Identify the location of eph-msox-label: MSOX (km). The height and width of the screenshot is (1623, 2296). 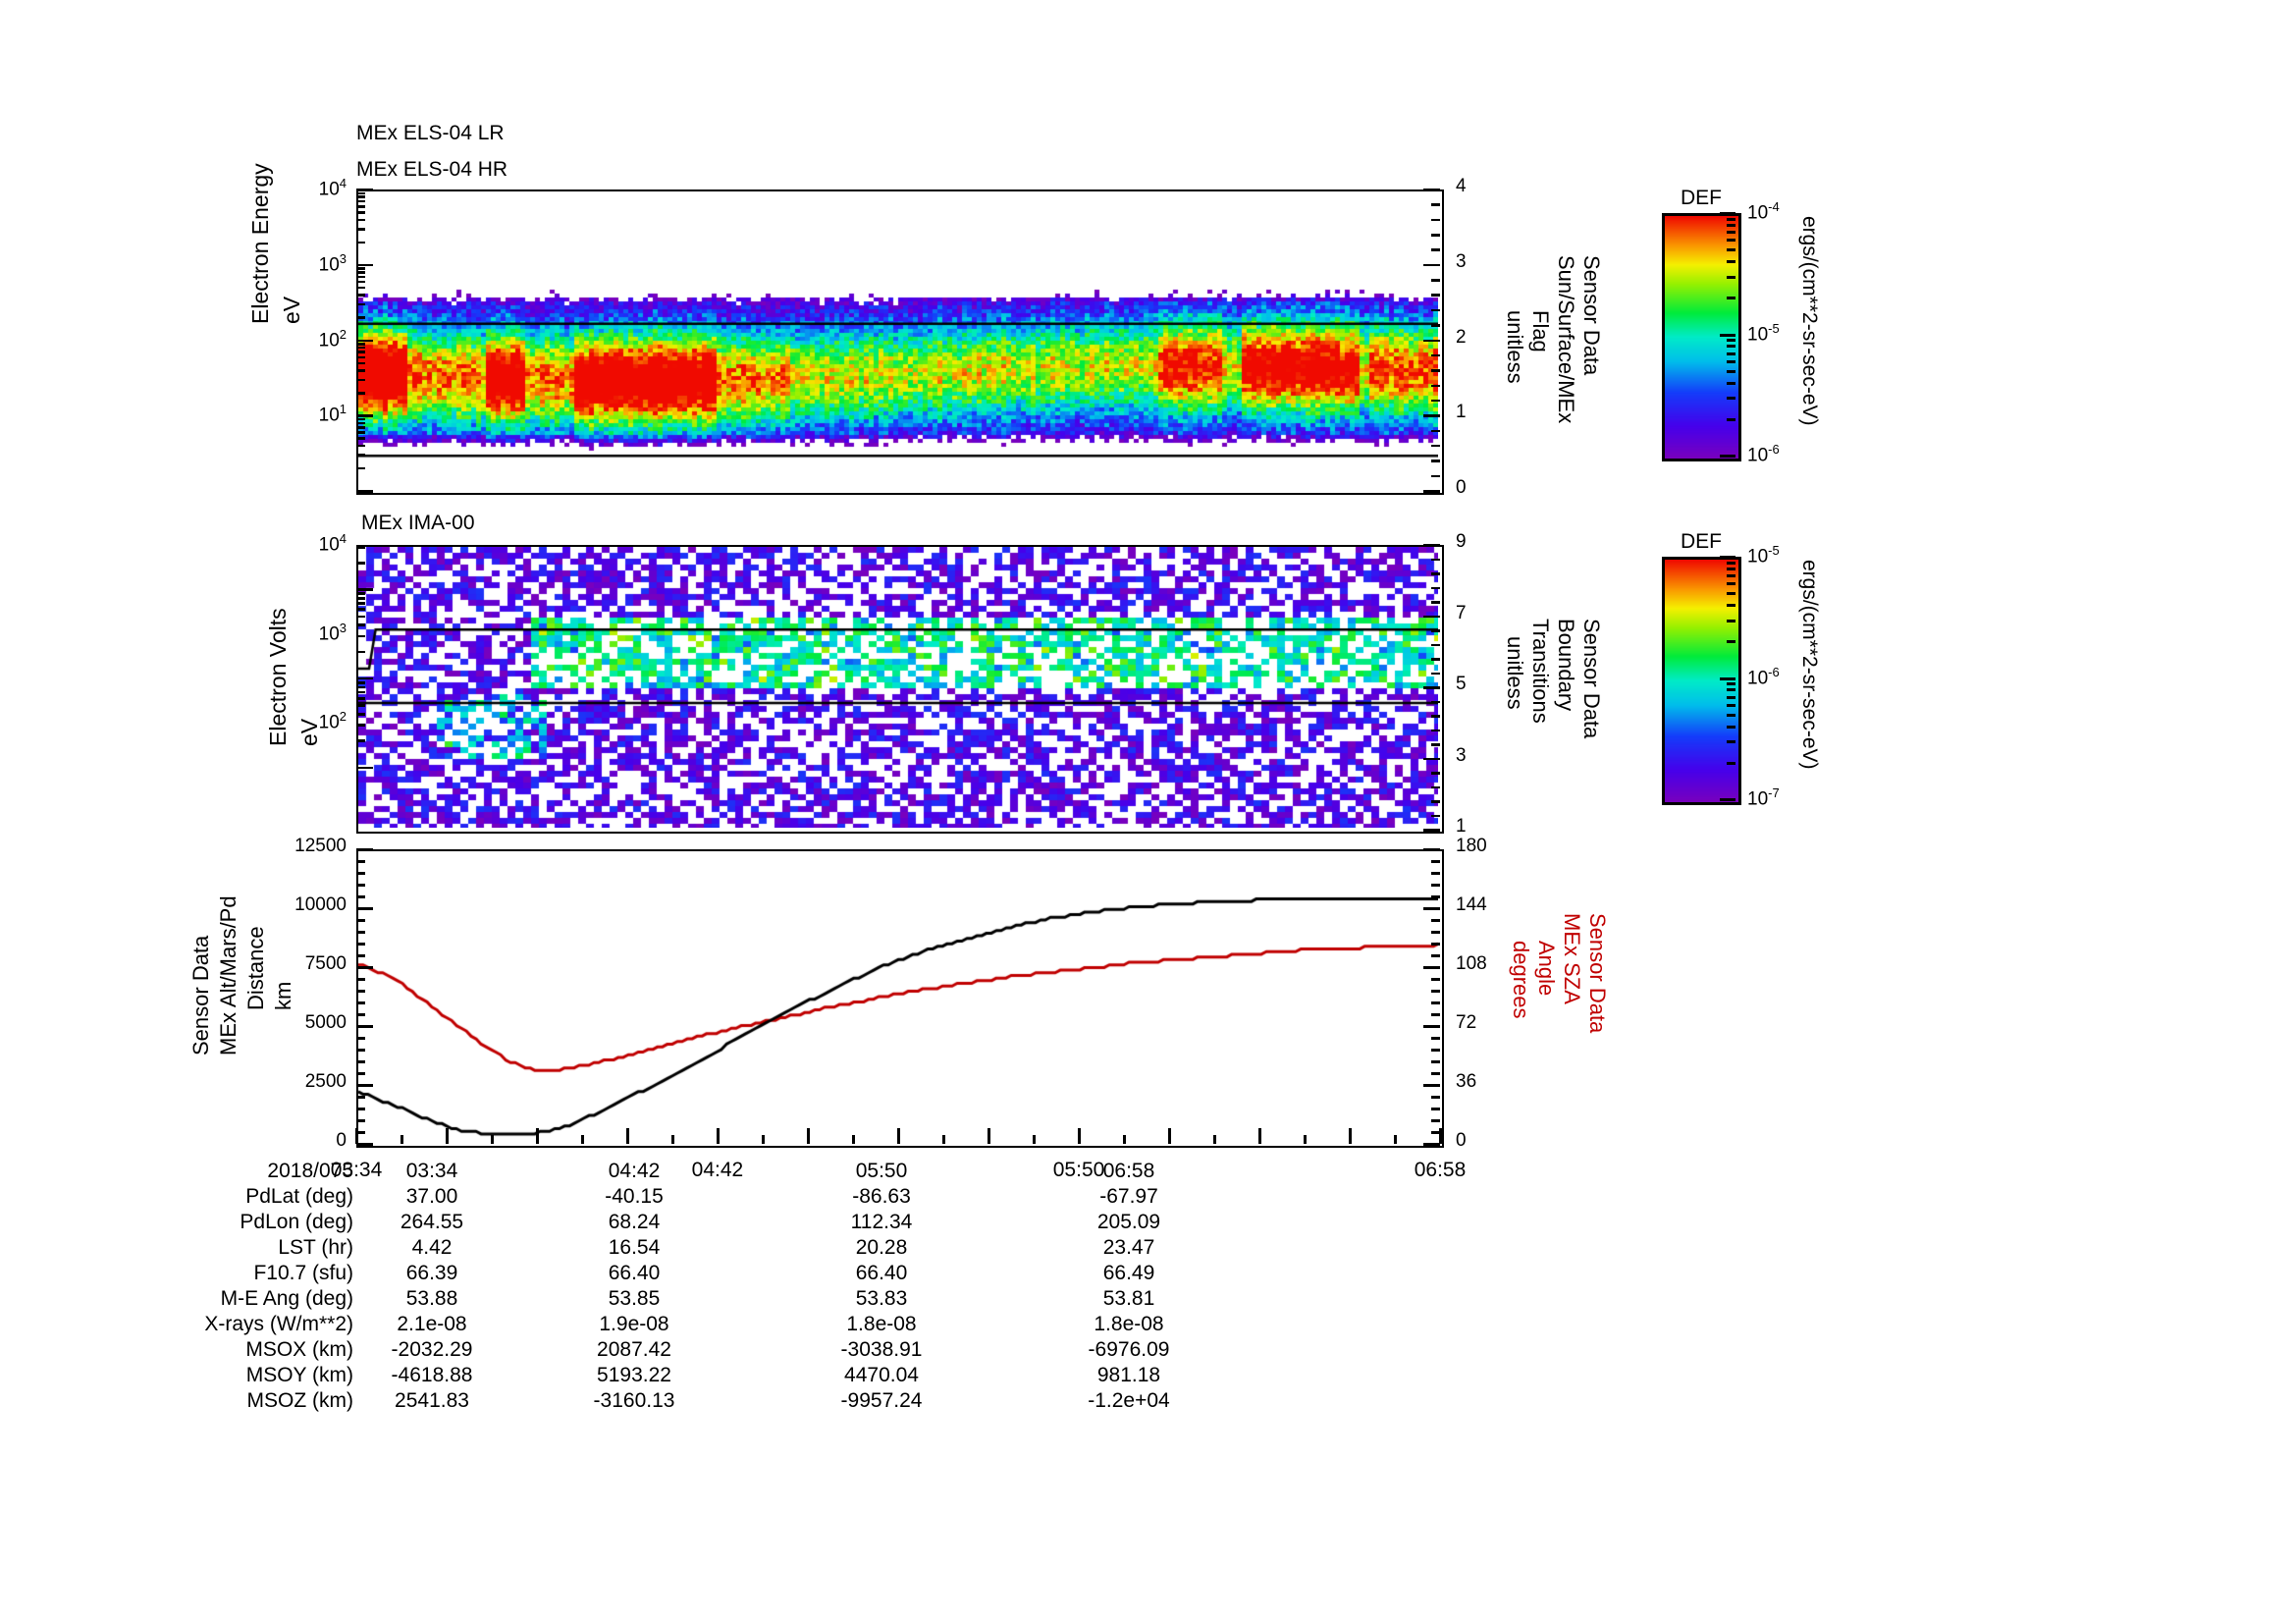
(299, 1350).